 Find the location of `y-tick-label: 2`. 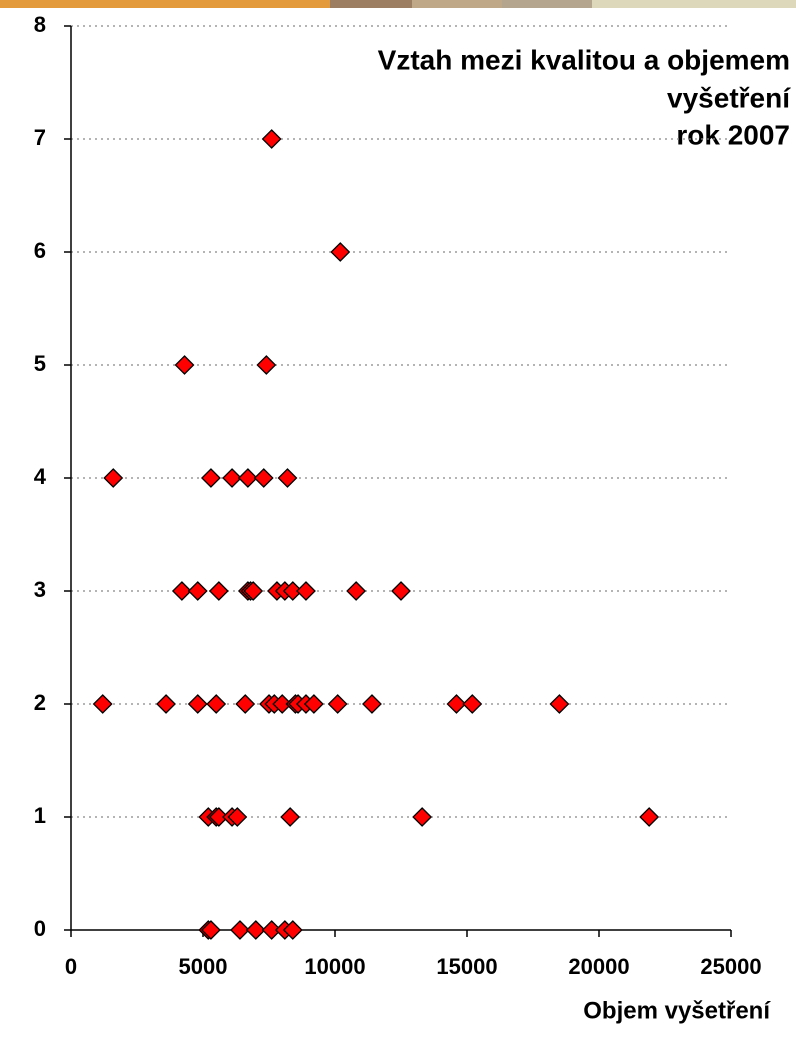

y-tick-label: 2 is located at coordinates (40, 702).